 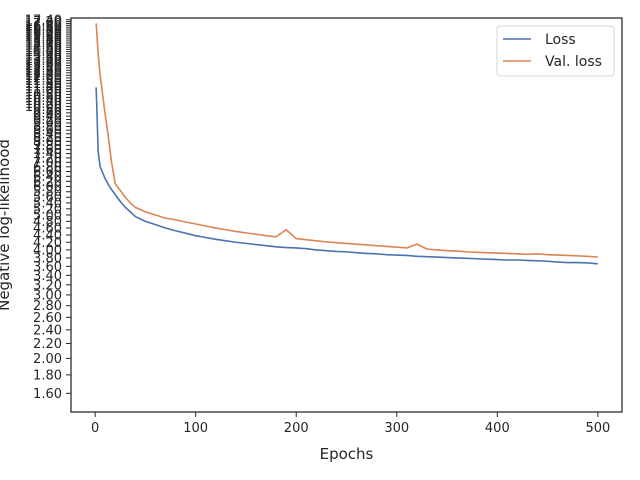 What do you see at coordinates (47, 172) in the screenshot?
I see `y-tick-label: 6.60` at bounding box center [47, 172].